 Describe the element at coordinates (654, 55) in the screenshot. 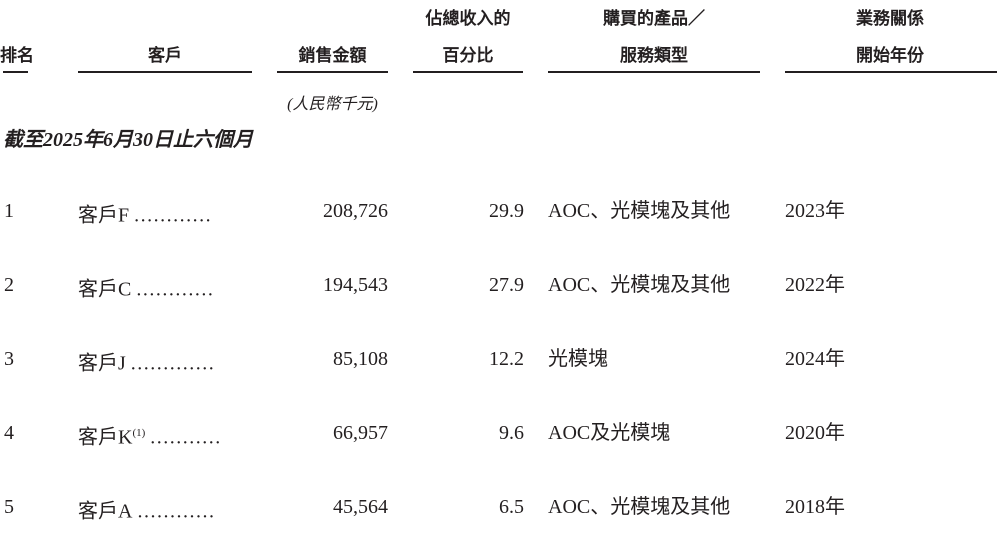

I see `header-product-line2: 服務類型` at that location.